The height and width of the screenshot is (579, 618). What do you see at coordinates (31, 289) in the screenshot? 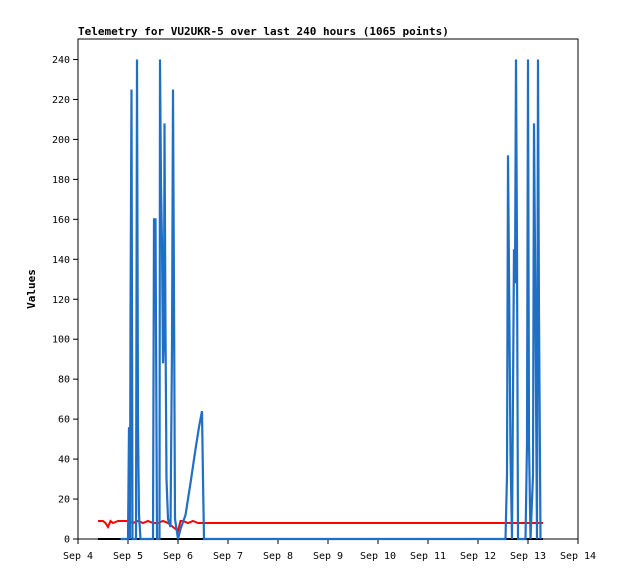
I see `y-axis-label: Values` at bounding box center [31, 289].